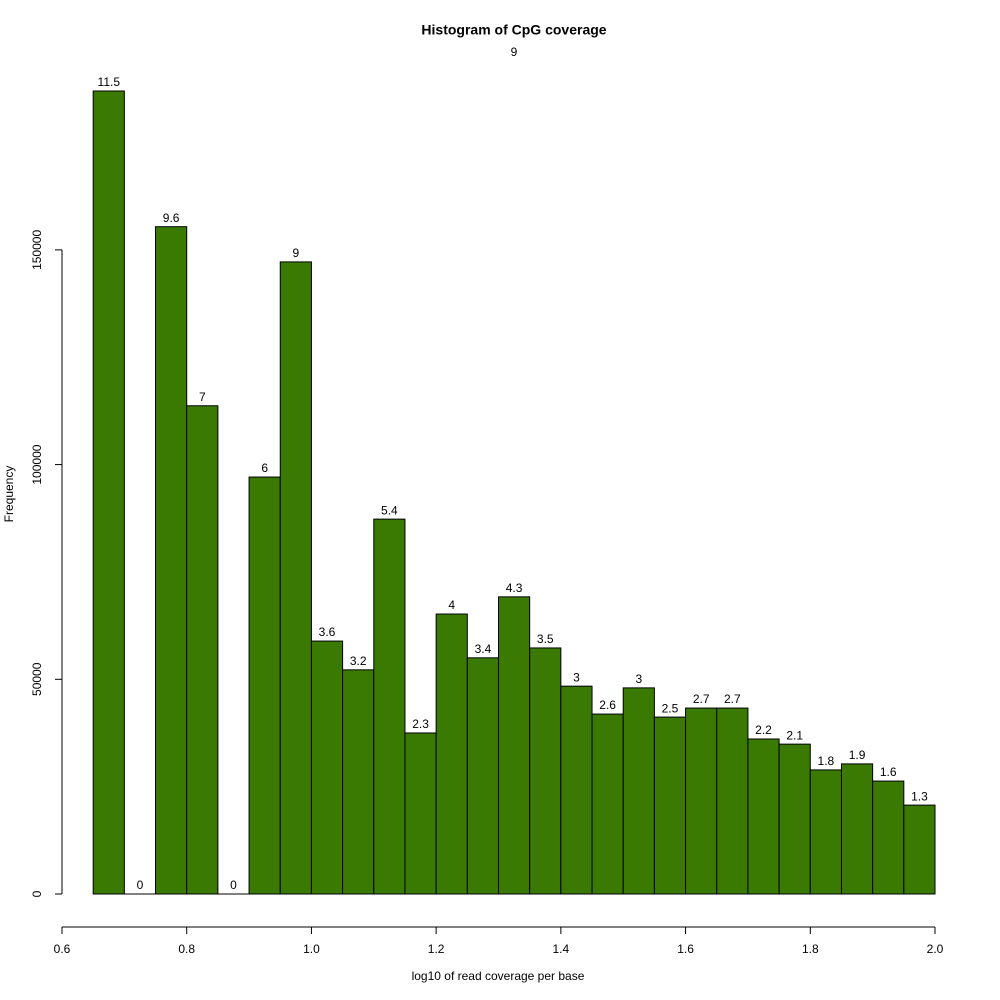  I want to click on chart-subtitle: 9, so click(514, 52).